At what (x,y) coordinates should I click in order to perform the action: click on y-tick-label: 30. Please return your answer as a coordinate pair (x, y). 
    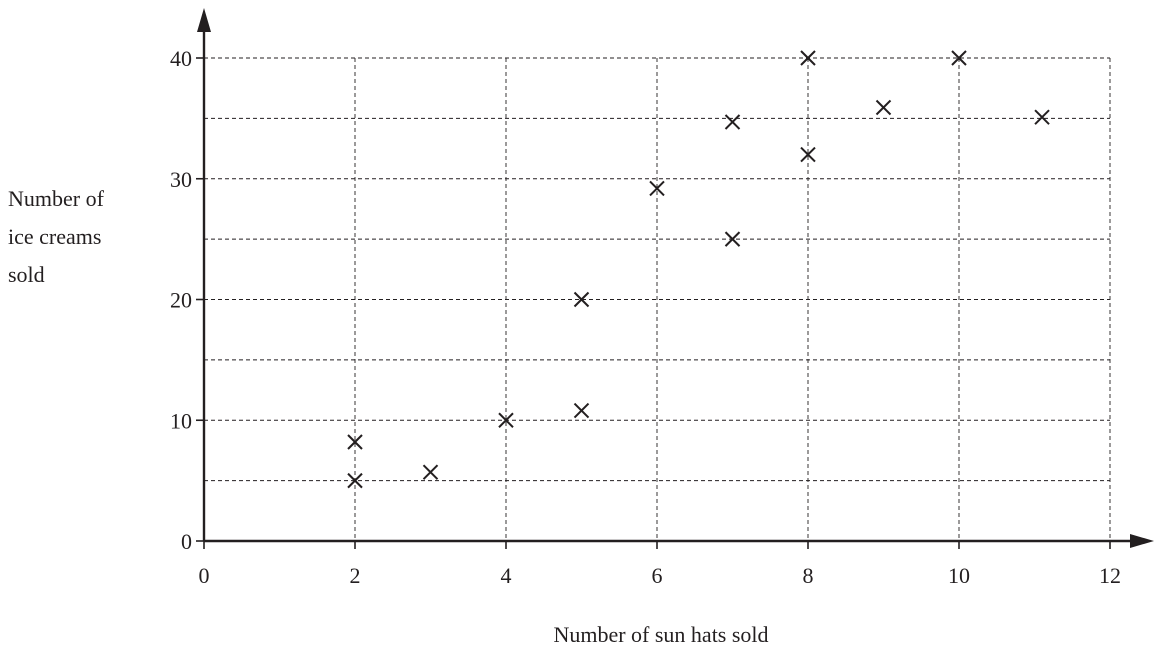
    Looking at the image, I should click on (181, 179).